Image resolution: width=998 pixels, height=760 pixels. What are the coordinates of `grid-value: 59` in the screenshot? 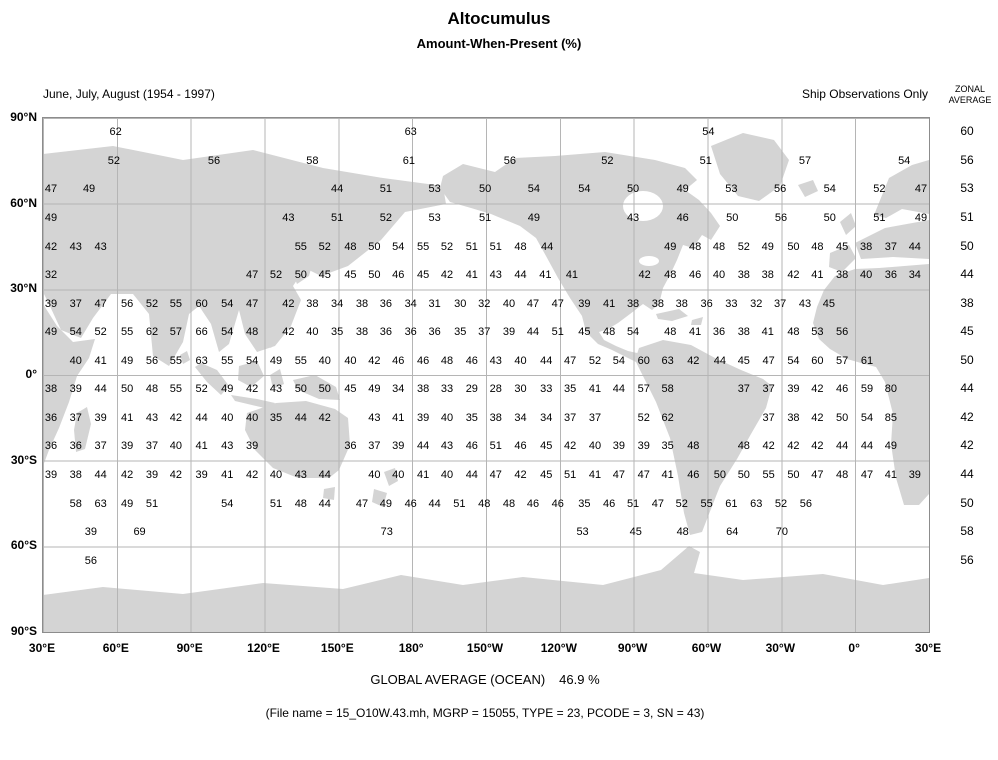 It's located at (867, 389).